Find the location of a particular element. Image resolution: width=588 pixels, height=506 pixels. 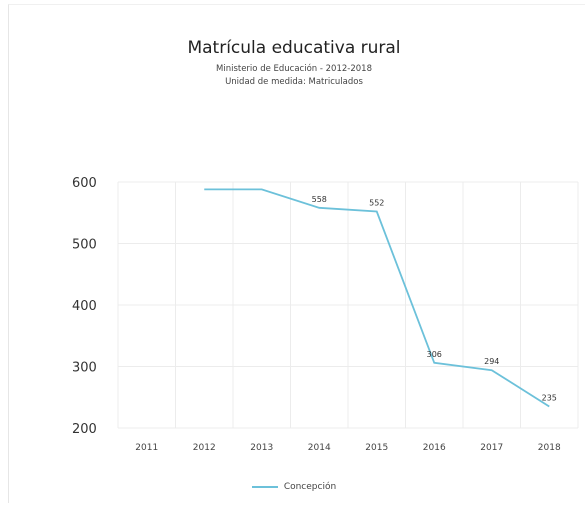

data-label: 235 is located at coordinates (549, 397).